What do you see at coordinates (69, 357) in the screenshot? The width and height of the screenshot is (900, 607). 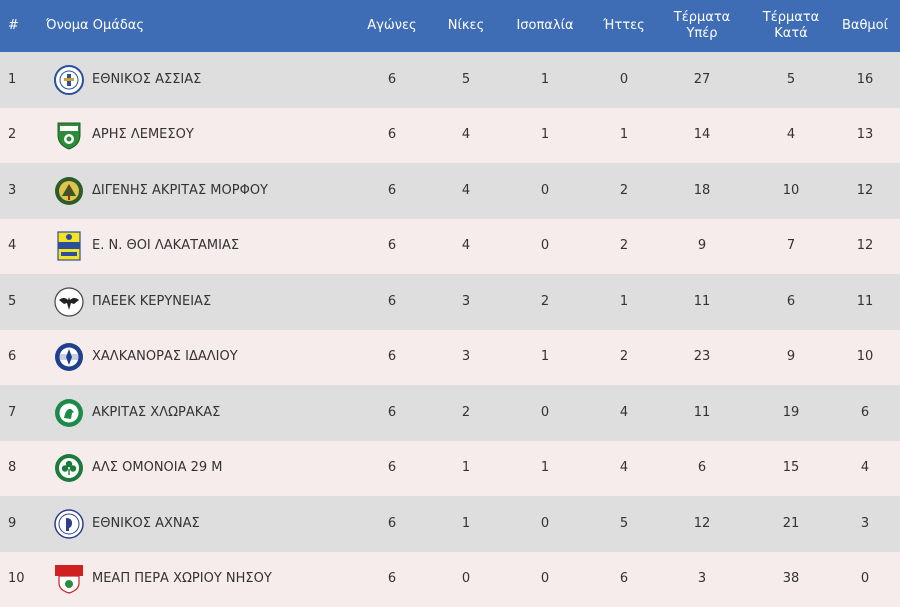 I see `chalkanoras-crest-icon` at bounding box center [69, 357].